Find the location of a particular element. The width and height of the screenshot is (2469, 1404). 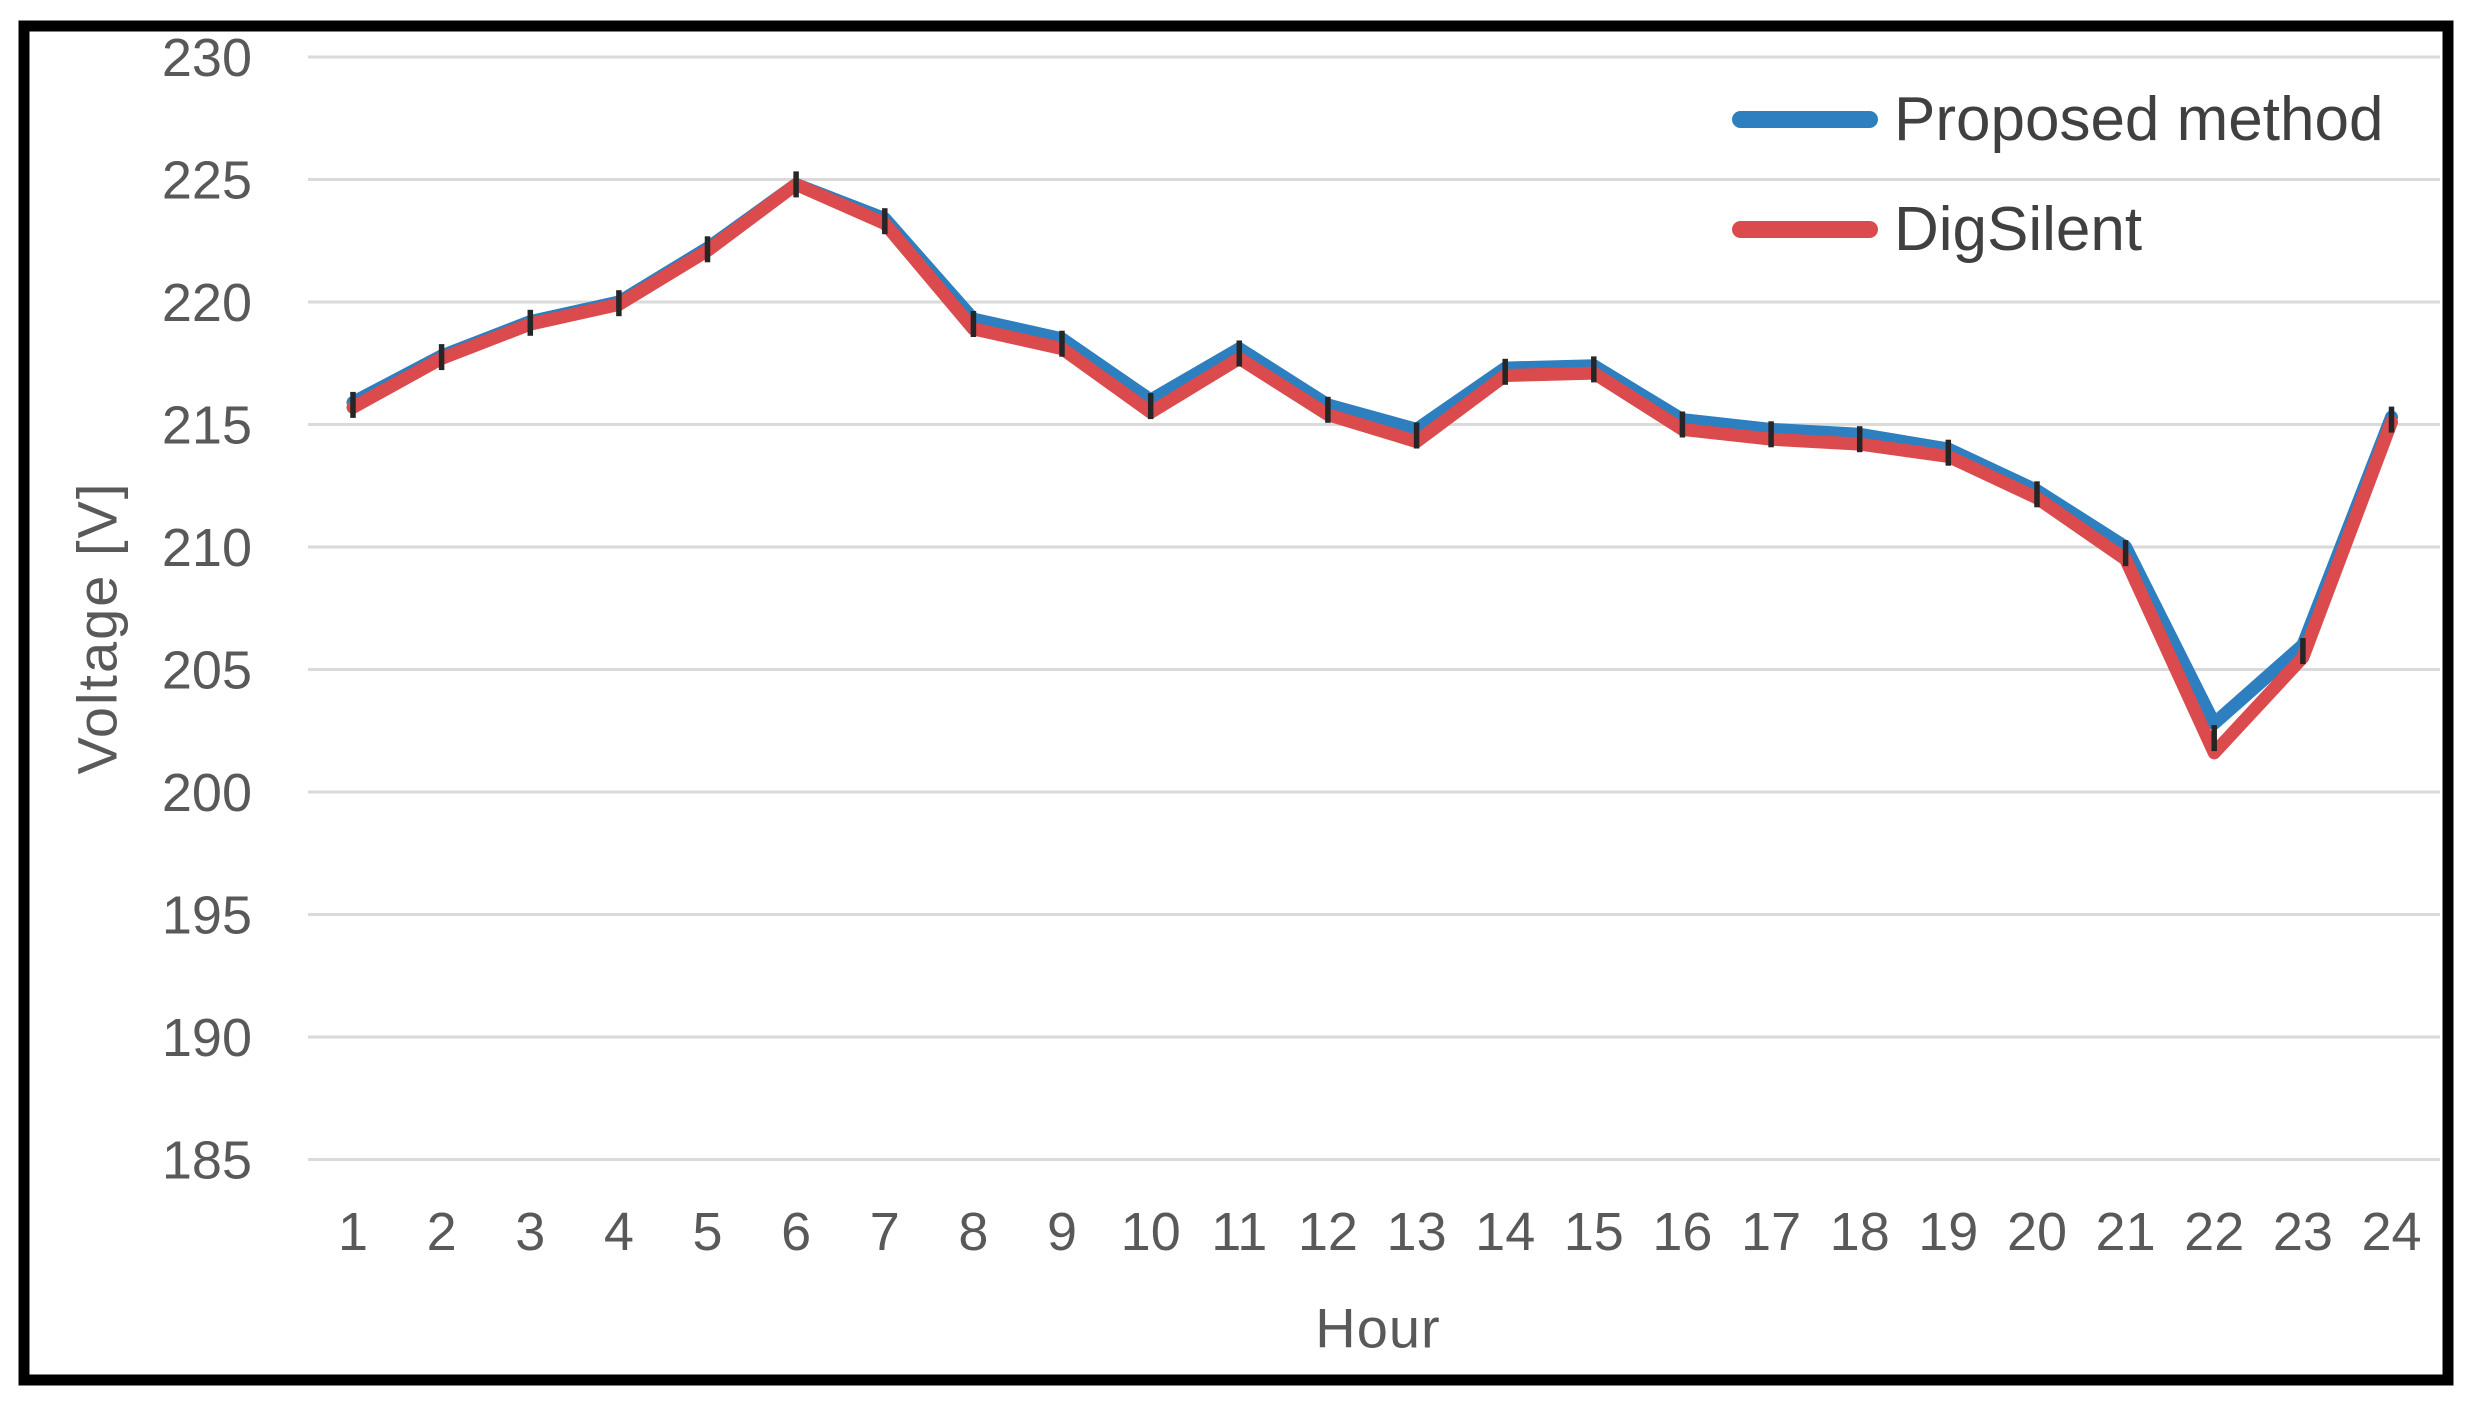

y-tick-label-230: 230 is located at coordinates (207, 58).